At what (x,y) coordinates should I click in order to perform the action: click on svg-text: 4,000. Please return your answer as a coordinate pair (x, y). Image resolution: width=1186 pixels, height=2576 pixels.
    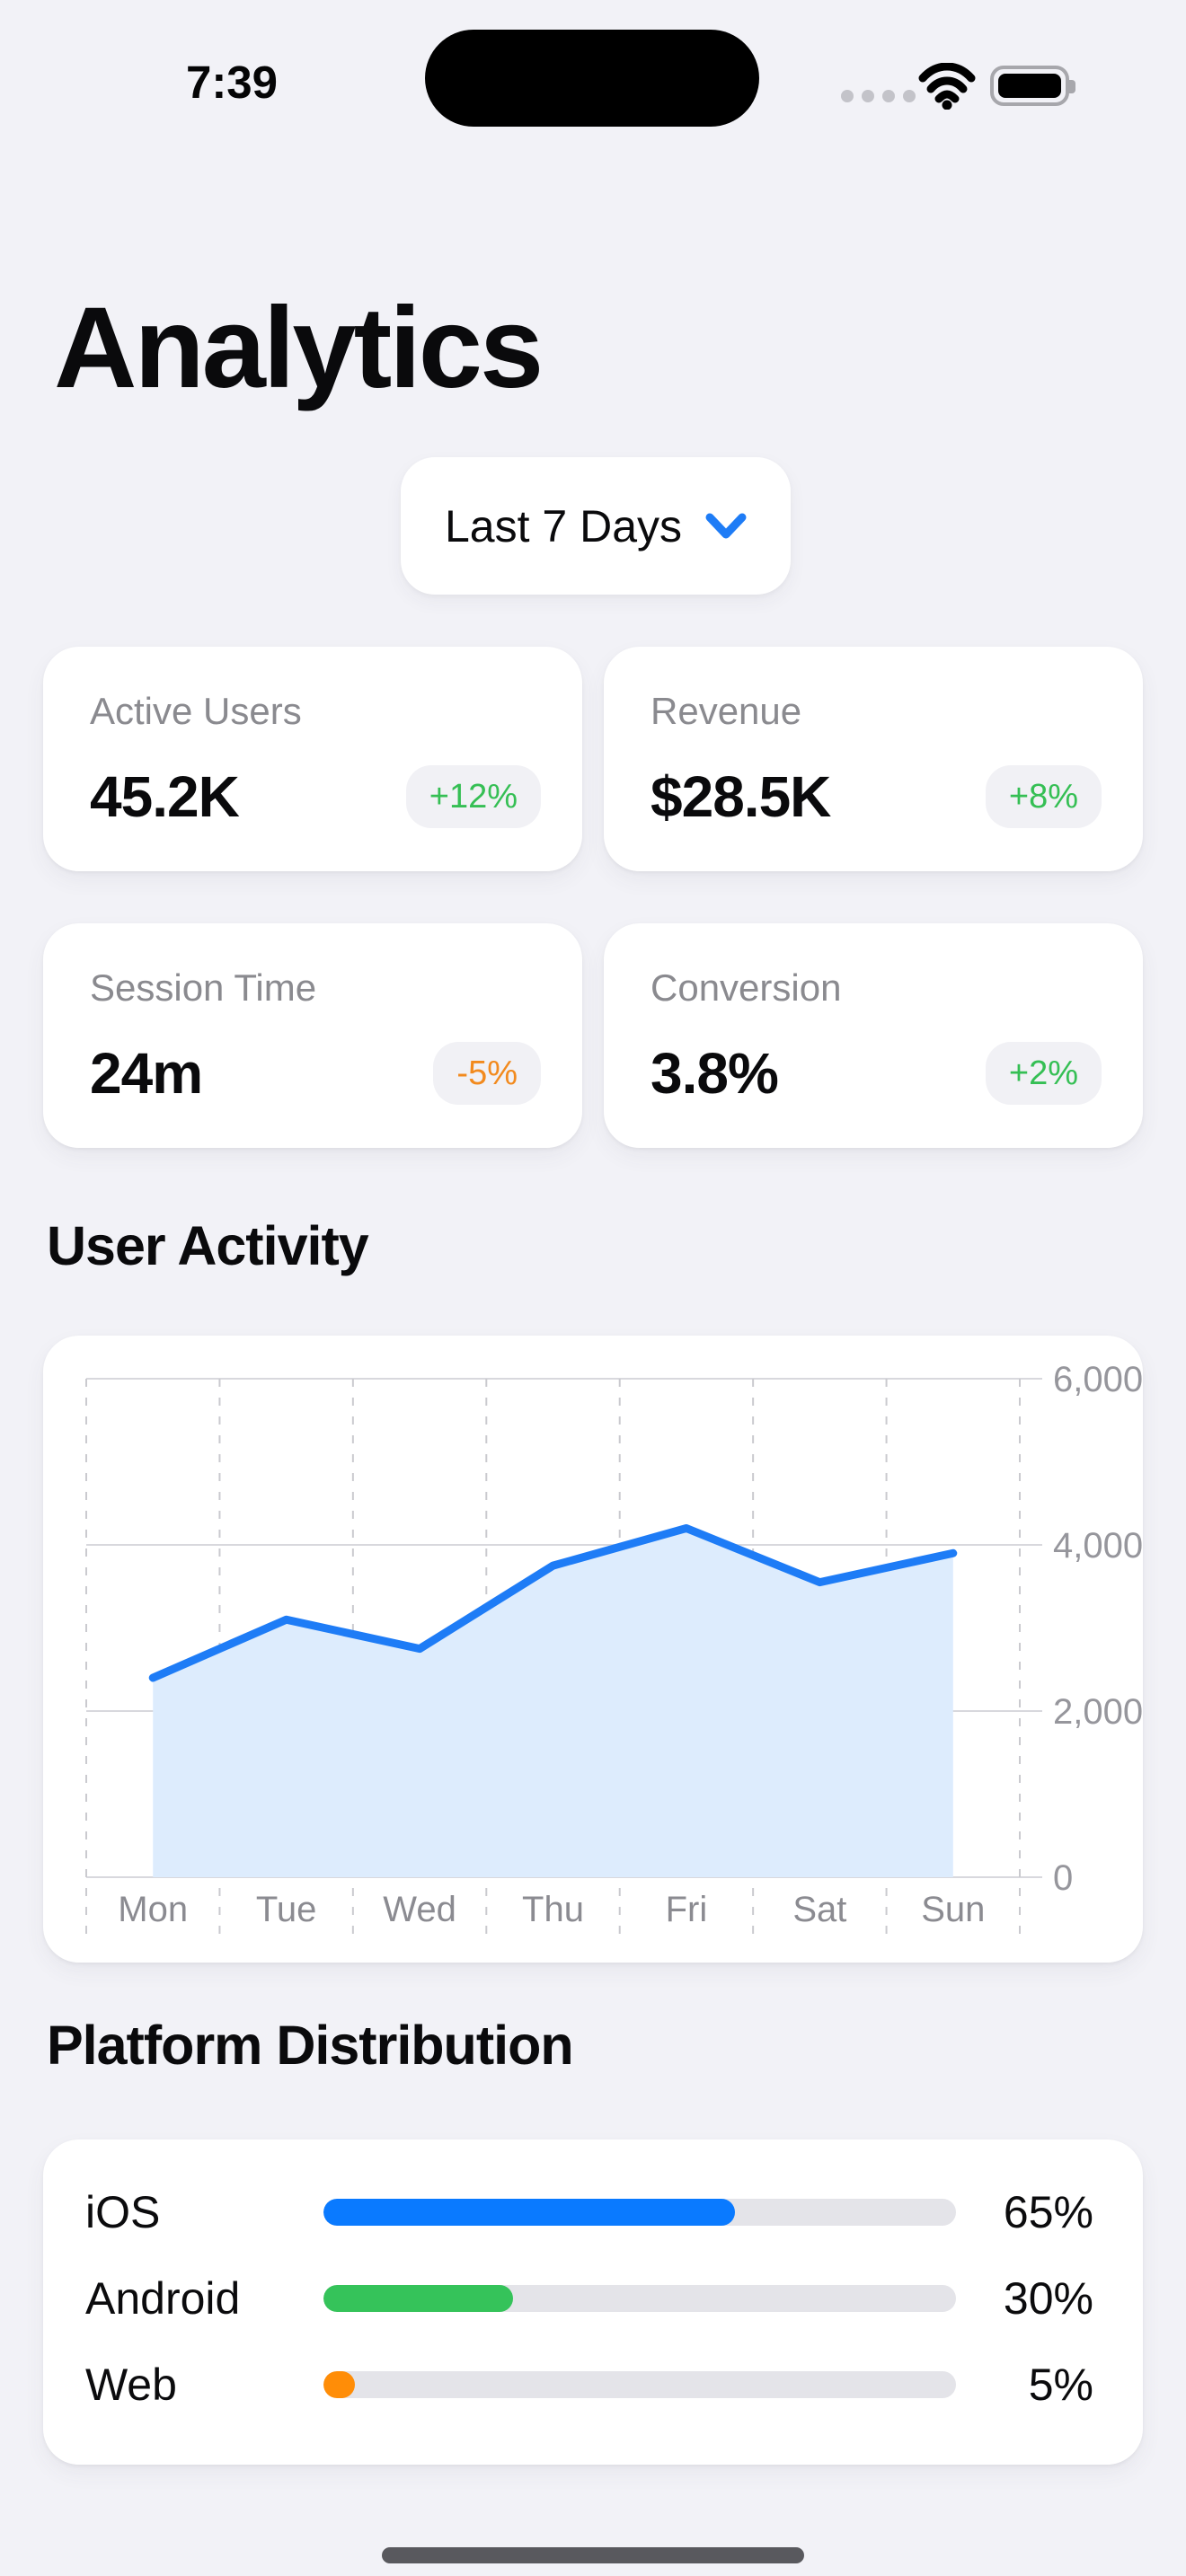
    Looking at the image, I should click on (1098, 1546).